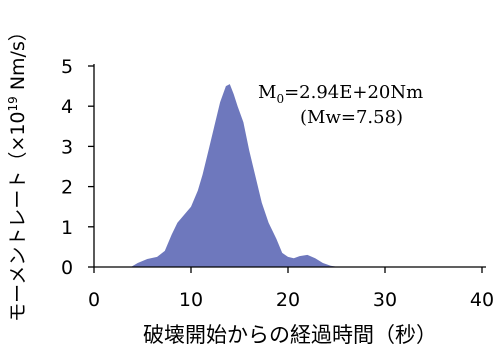 The height and width of the screenshot is (352, 500). I want to click on y-axis-label: モーメントレート（×1019 Nm/s）, so click(17, 172).